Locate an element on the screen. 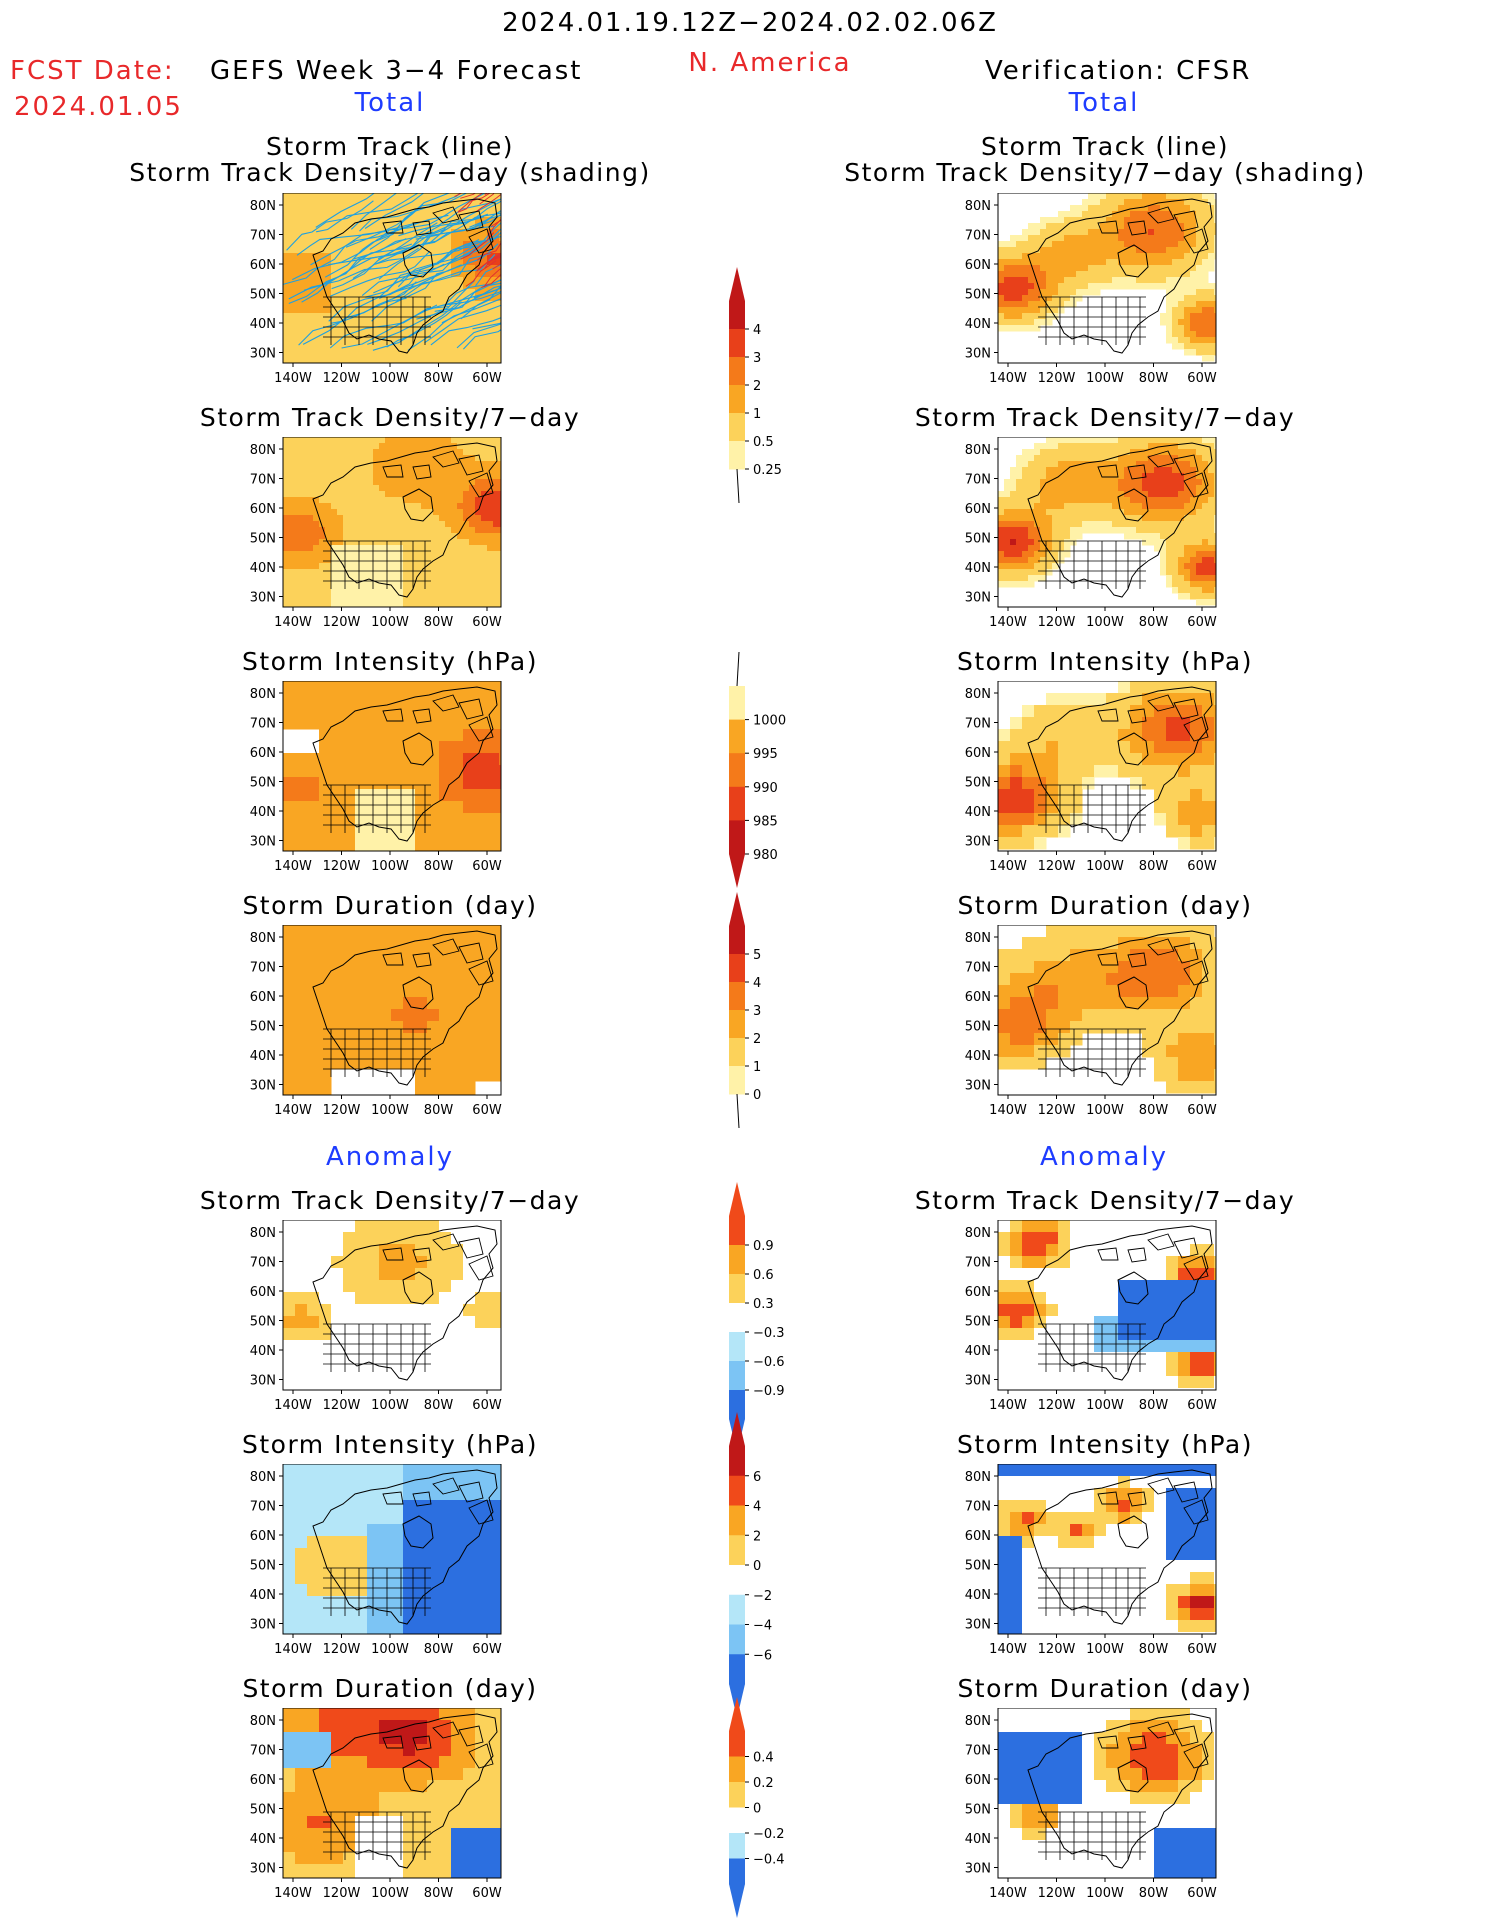 The image size is (1487, 1925). colorbar-duration-total: 5 4 3 2 1 0 is located at coordinates (745, 1010).